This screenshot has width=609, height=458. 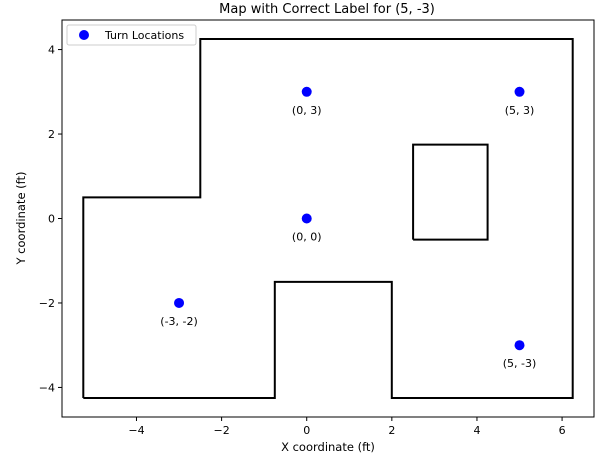 What do you see at coordinates (306, 430) in the screenshot?
I see `x-tick-label: 0` at bounding box center [306, 430].